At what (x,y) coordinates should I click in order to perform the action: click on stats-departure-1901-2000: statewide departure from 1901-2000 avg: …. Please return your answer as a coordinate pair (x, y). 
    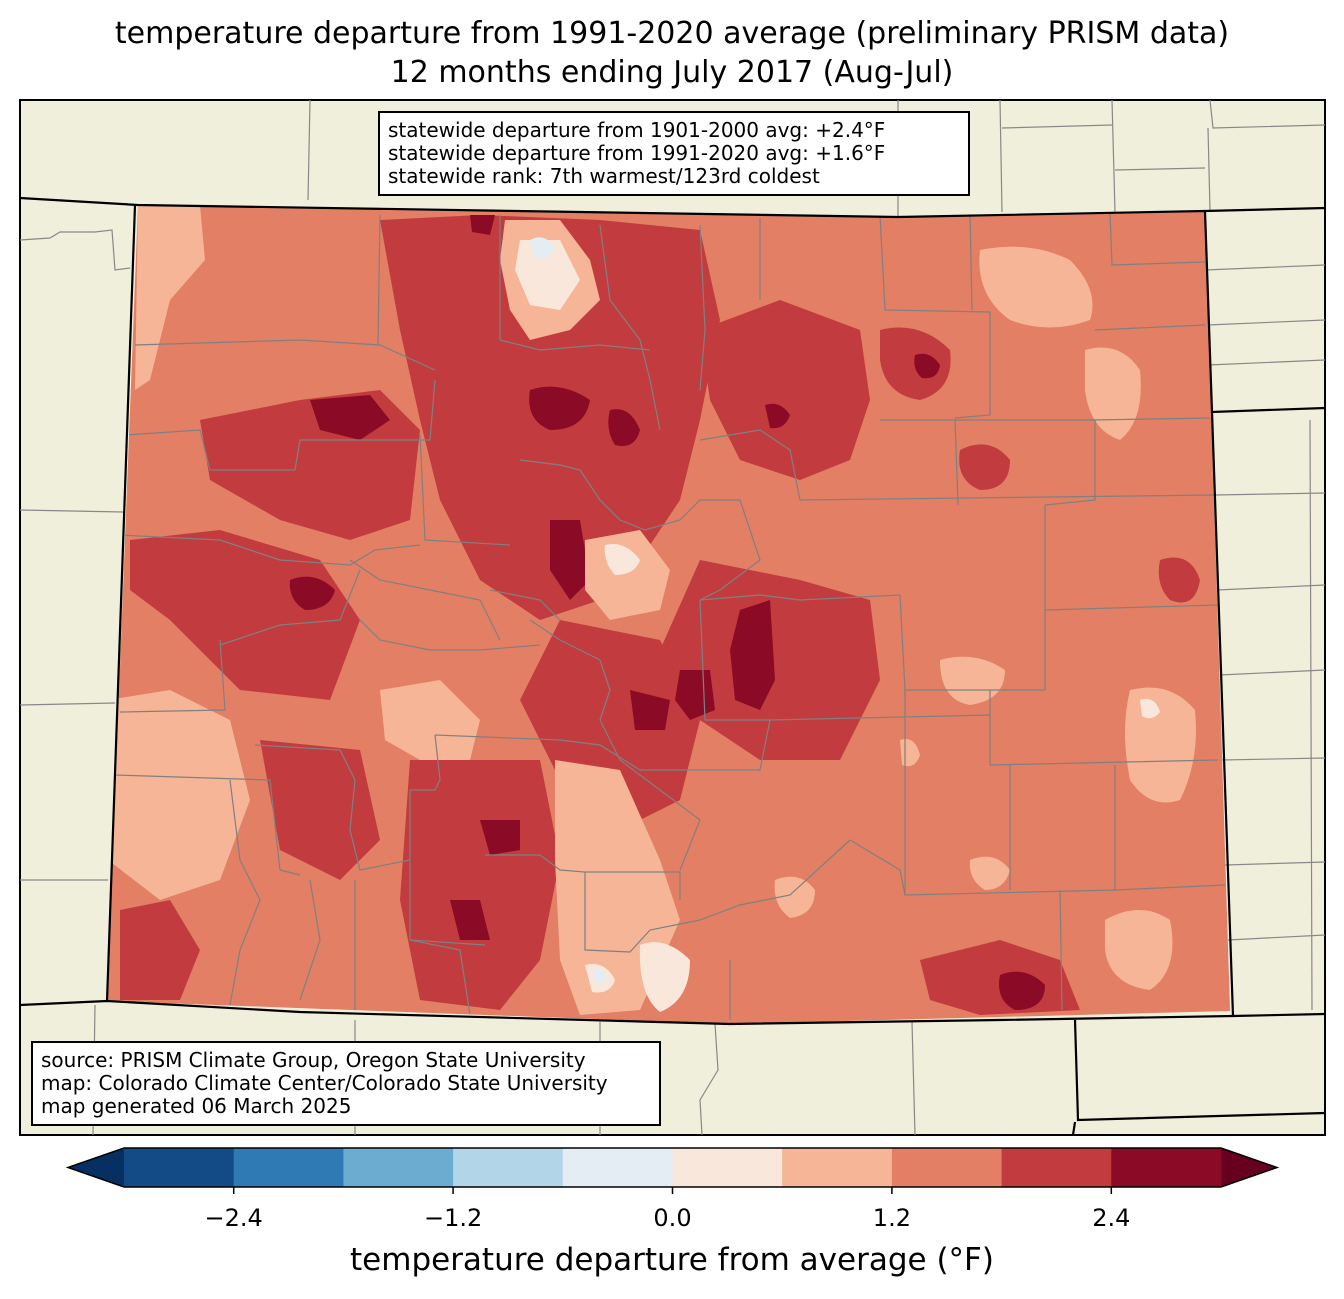
    Looking at the image, I should click on (637, 130).